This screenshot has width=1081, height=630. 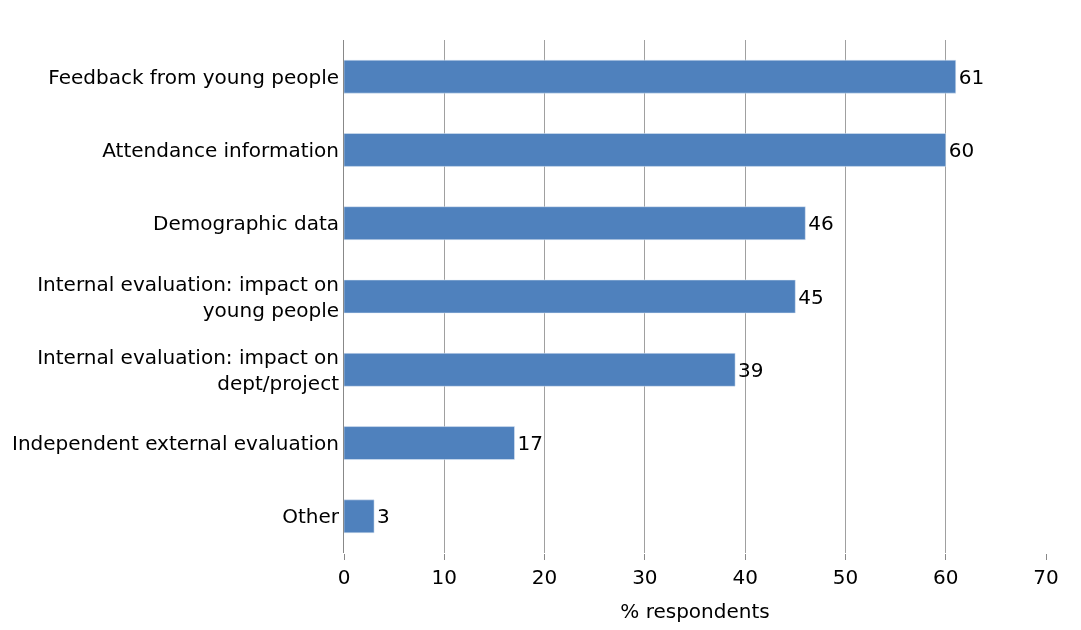 I want to click on data-label: 60, so click(x=961, y=149).